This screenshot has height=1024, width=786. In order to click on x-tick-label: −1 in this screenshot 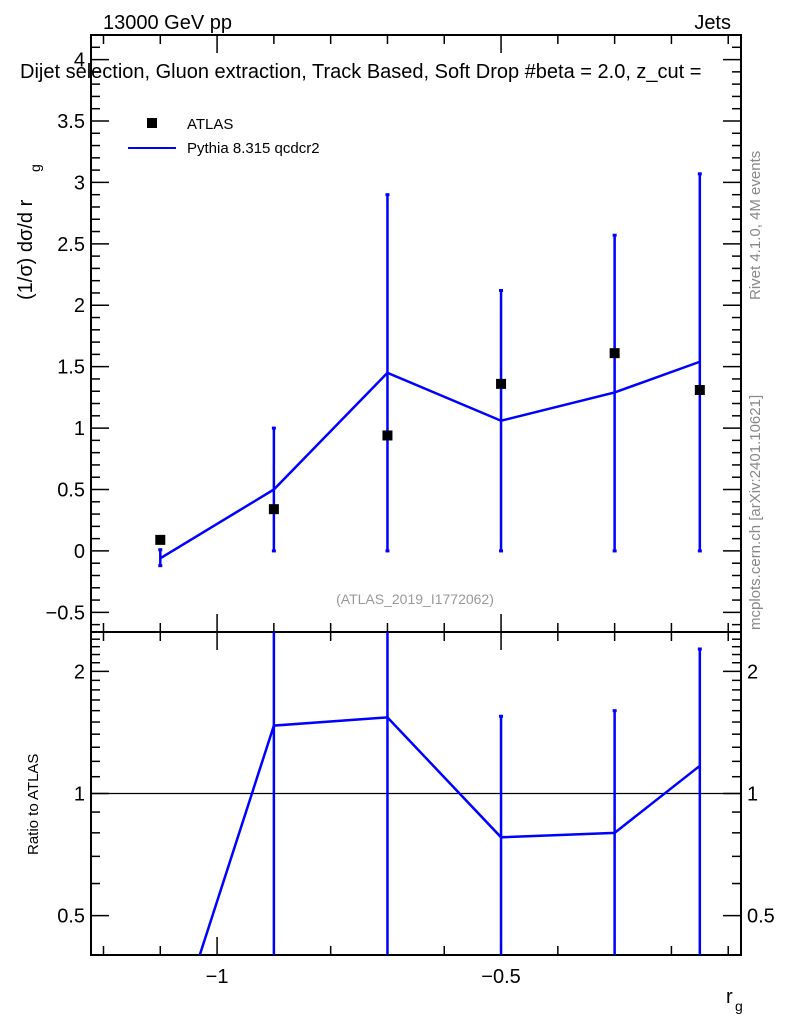, I will do `click(217, 977)`.